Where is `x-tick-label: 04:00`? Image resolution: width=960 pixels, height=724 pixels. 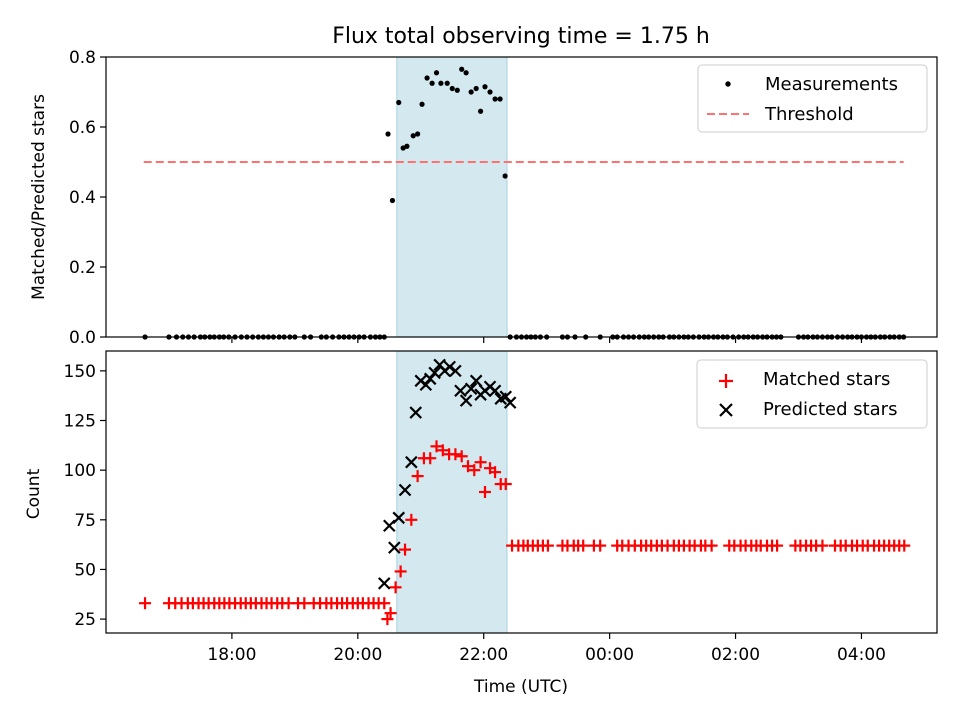 x-tick-label: 04:00 is located at coordinates (861, 655).